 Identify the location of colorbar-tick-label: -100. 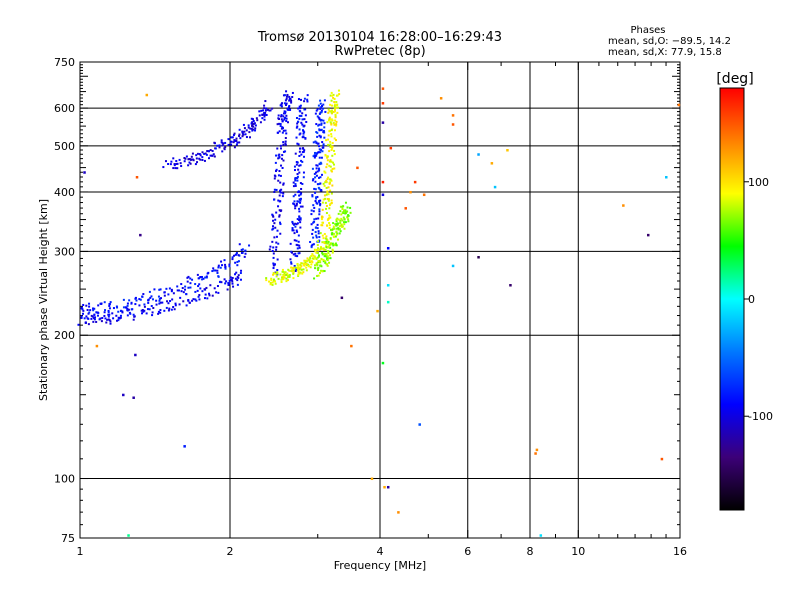
(760, 416).